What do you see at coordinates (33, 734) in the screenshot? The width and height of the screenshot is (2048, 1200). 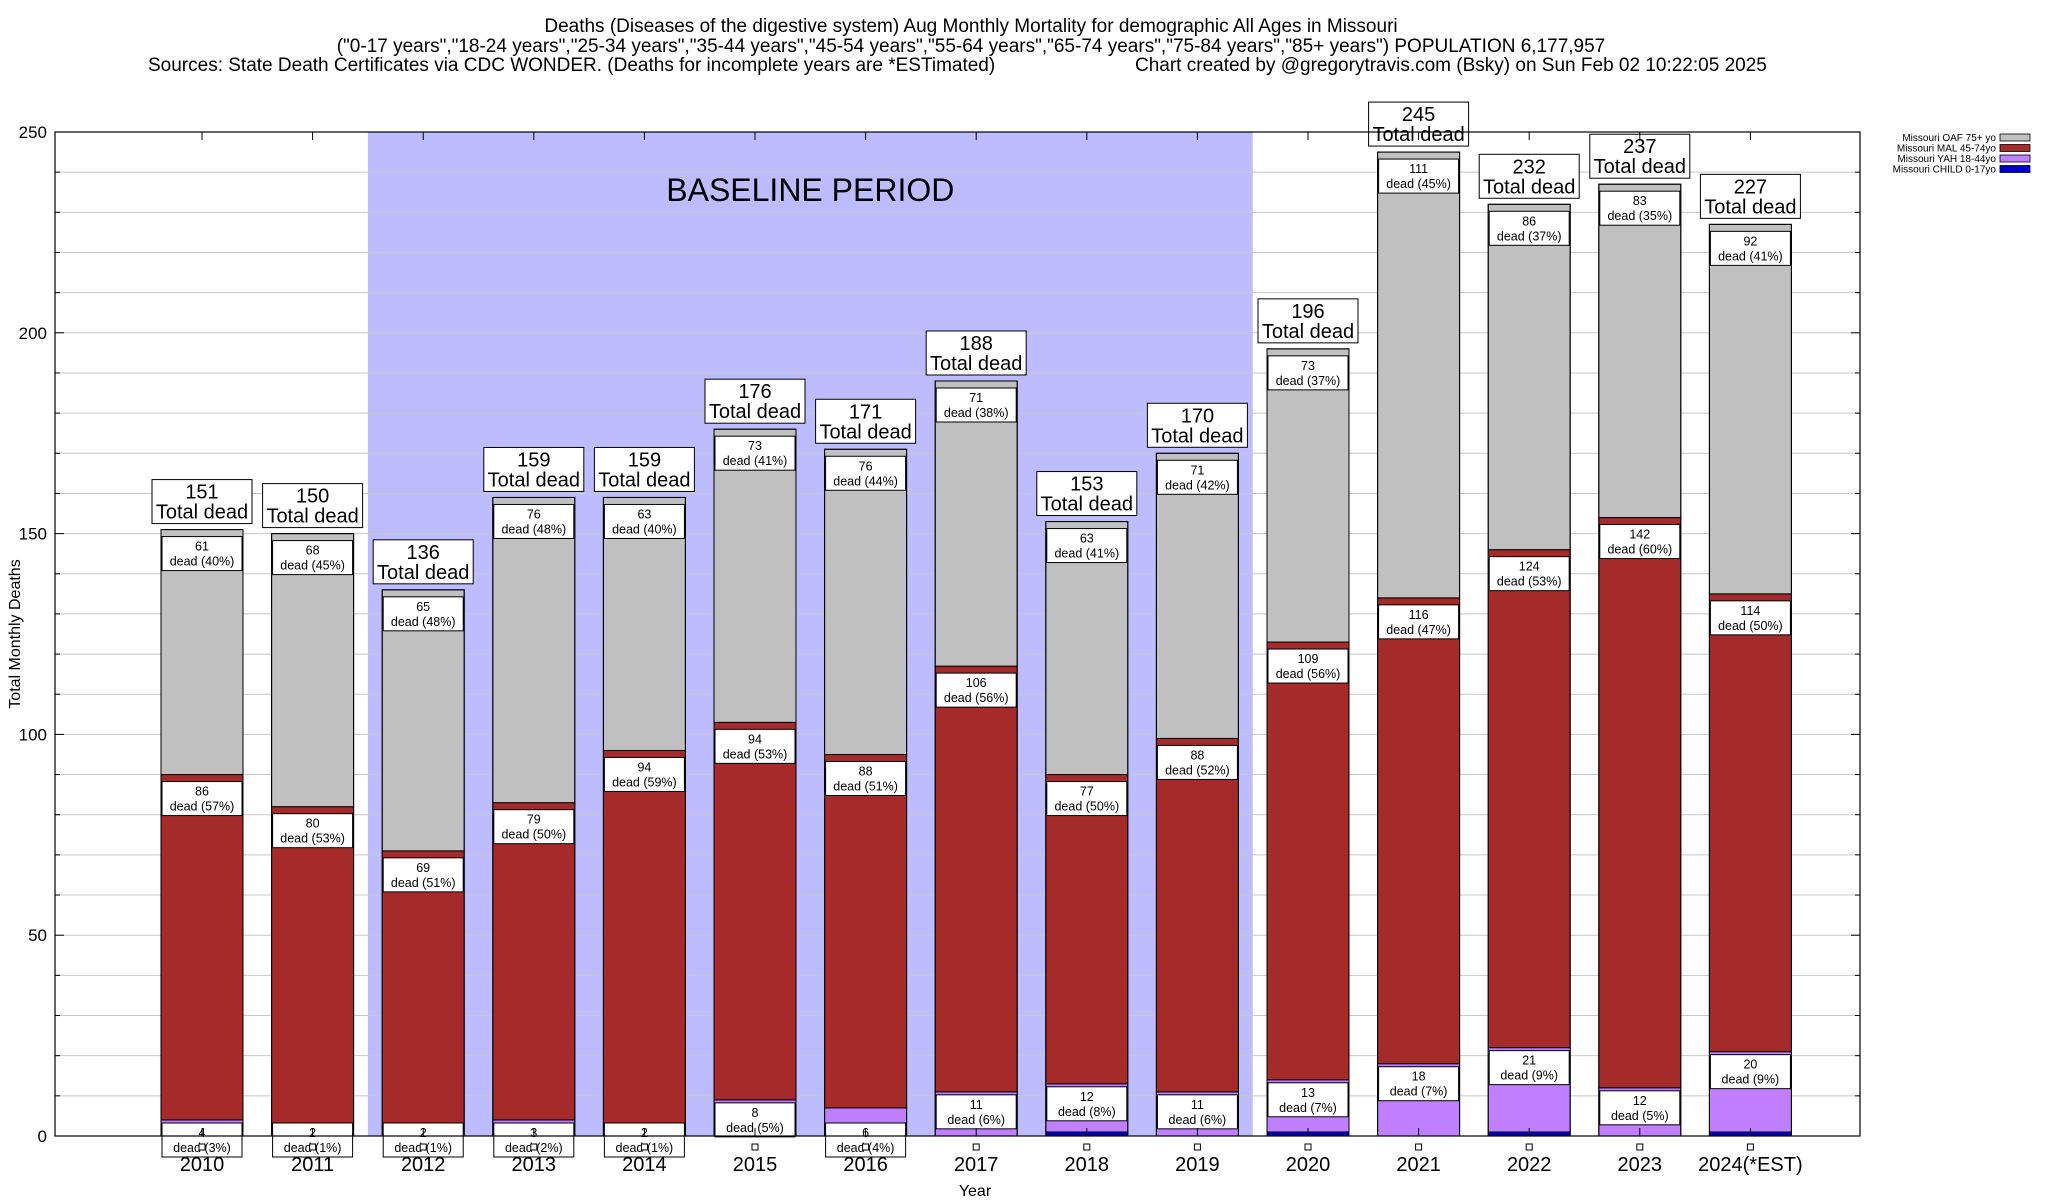 I see `y-tick-label: 100` at bounding box center [33, 734].